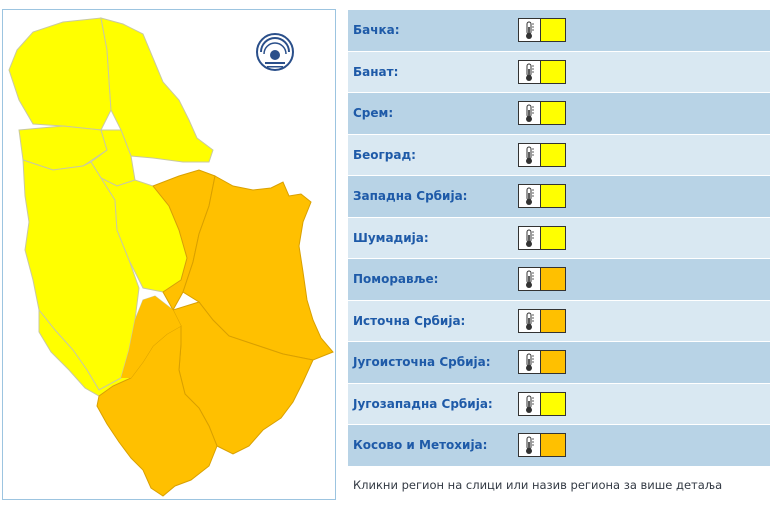 This screenshot has height=507, width=770. Describe the element at coordinates (373, 113) in the screenshot. I see `region-name-link: Срем:` at that location.